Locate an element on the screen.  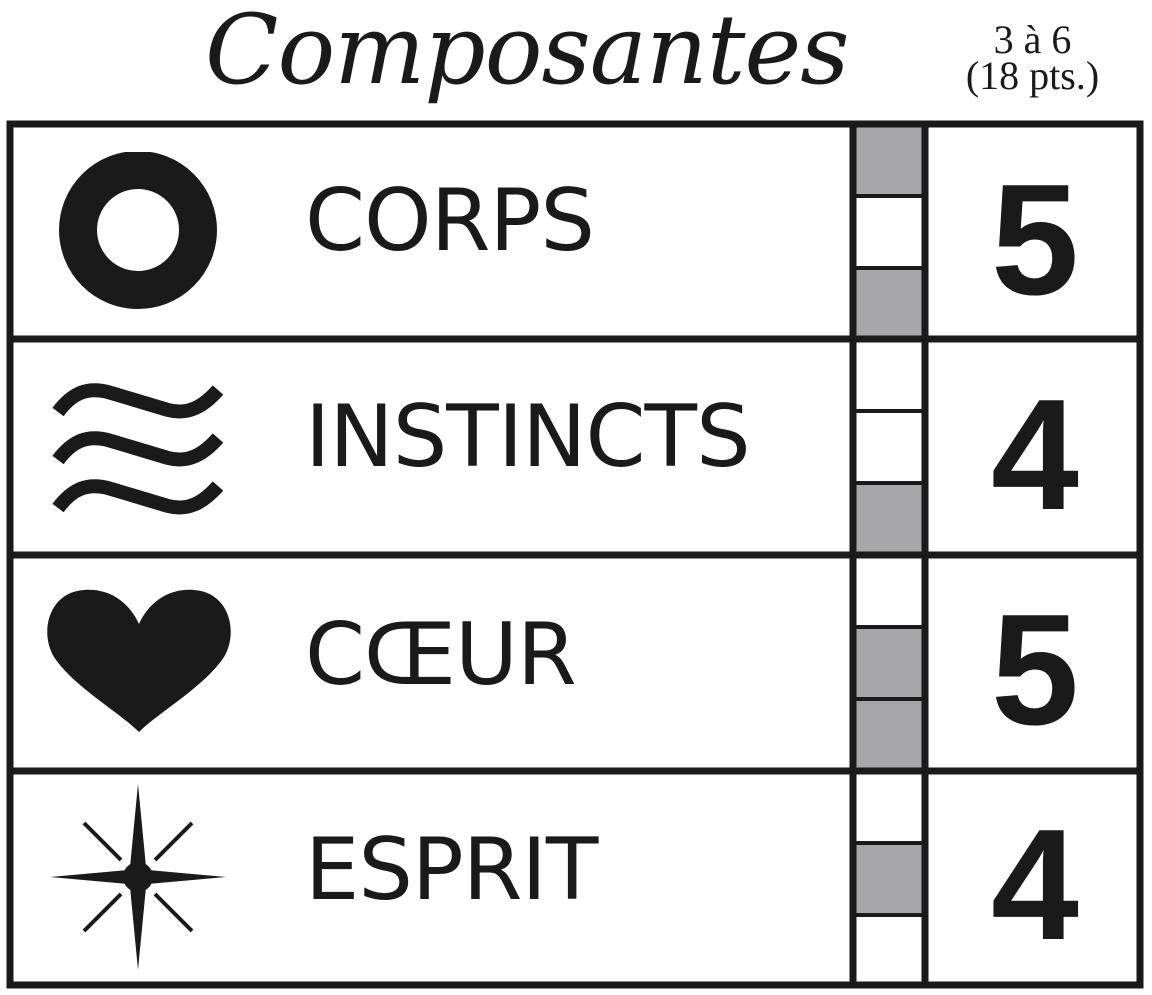
star-burst-icon is located at coordinates (138, 879).